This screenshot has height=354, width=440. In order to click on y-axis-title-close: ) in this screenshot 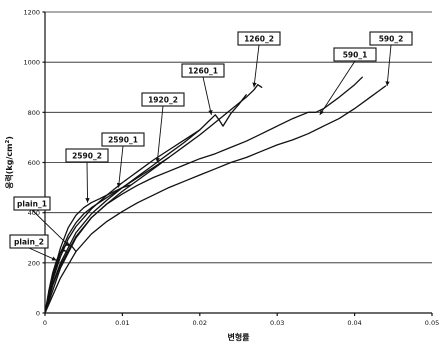, I will do `click(9, 138)`.